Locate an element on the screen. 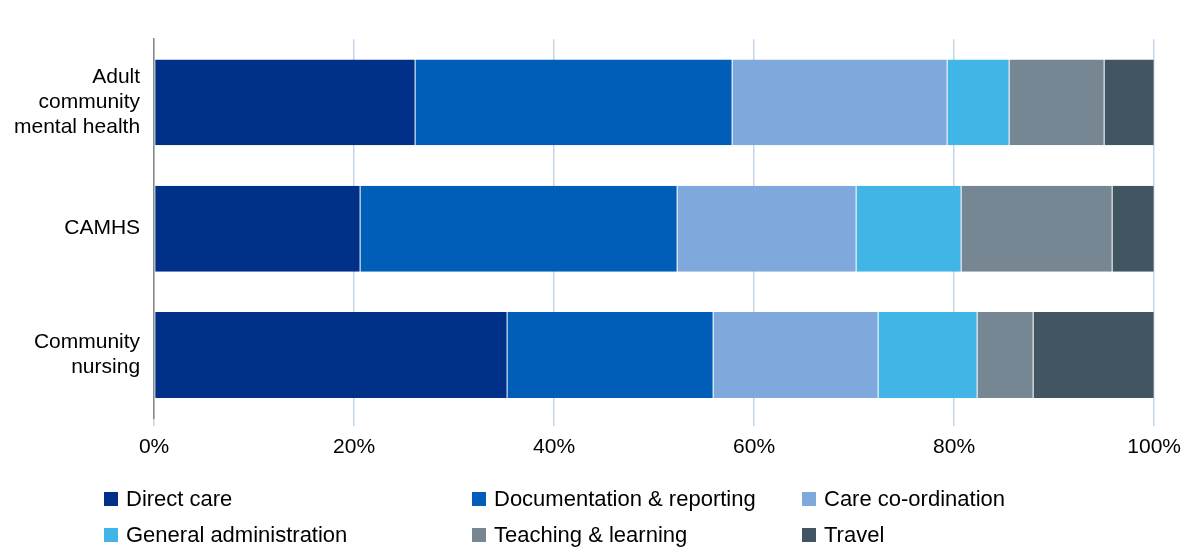 The height and width of the screenshot is (554, 1189). x-tick-label: 20% is located at coordinates (354, 445).